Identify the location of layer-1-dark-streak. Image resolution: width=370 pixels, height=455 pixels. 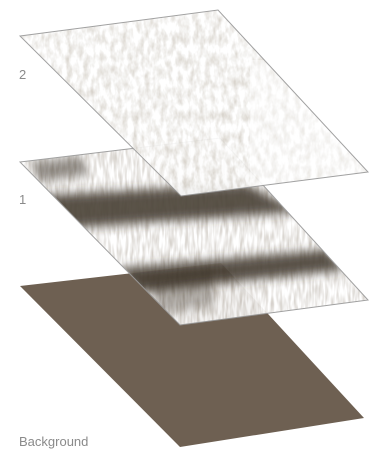
(165, 206).